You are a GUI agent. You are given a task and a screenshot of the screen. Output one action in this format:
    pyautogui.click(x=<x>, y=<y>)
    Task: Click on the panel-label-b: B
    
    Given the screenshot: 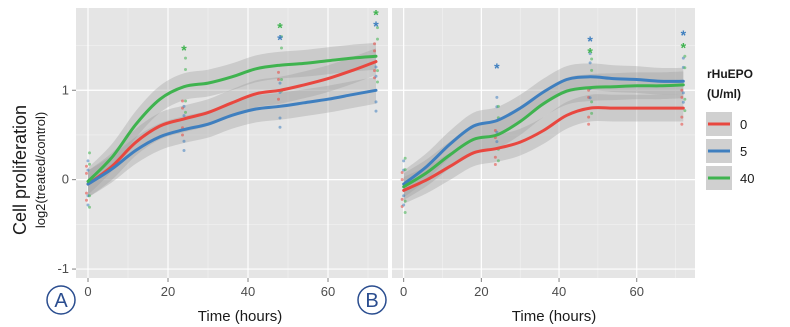 What is the action you would take?
    pyautogui.click(x=372, y=300)
    